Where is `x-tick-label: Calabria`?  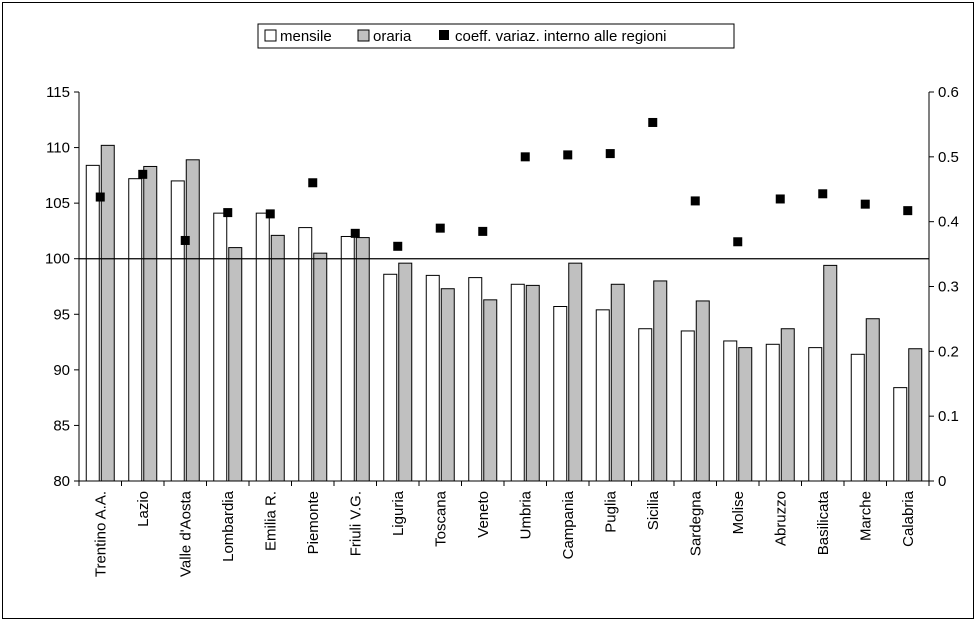 x-tick-label: Calabria is located at coordinates (908, 518).